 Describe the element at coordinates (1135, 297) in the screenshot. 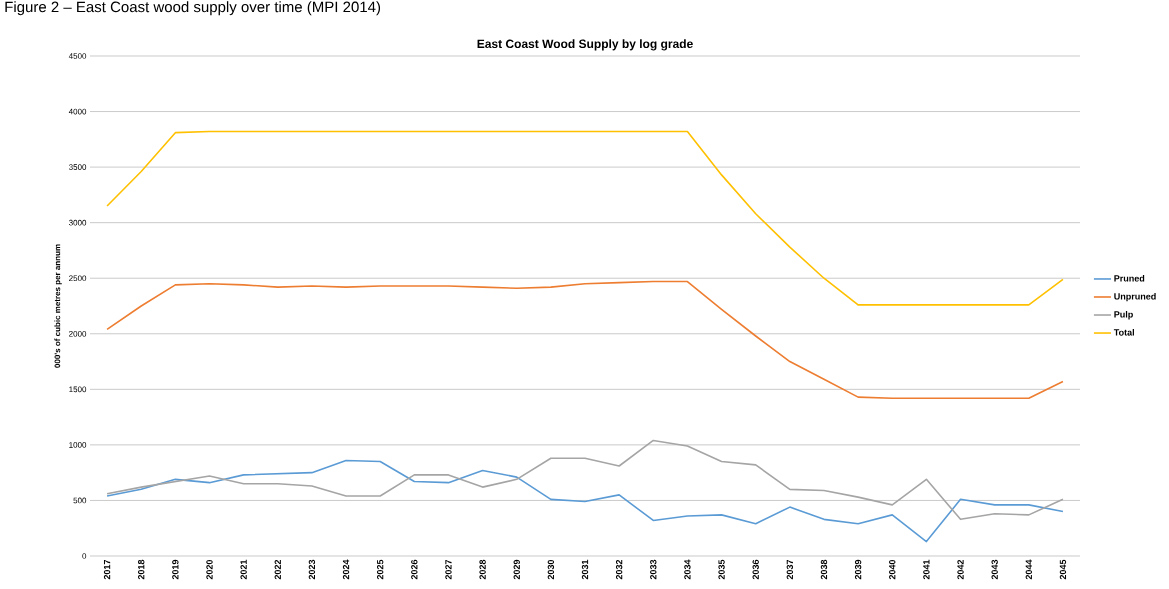

I see `legend-label: Unpruned` at that location.